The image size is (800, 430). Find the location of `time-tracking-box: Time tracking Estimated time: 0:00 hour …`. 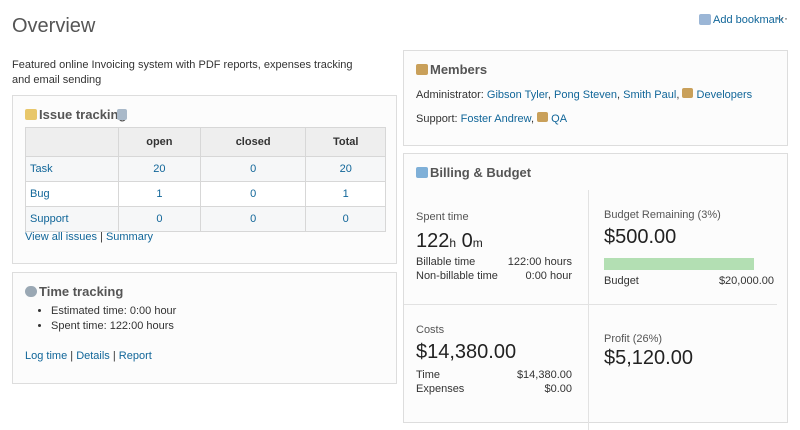

time-tracking-box: Time tracking Estimated time: 0:00 hour … is located at coordinates (204, 328).